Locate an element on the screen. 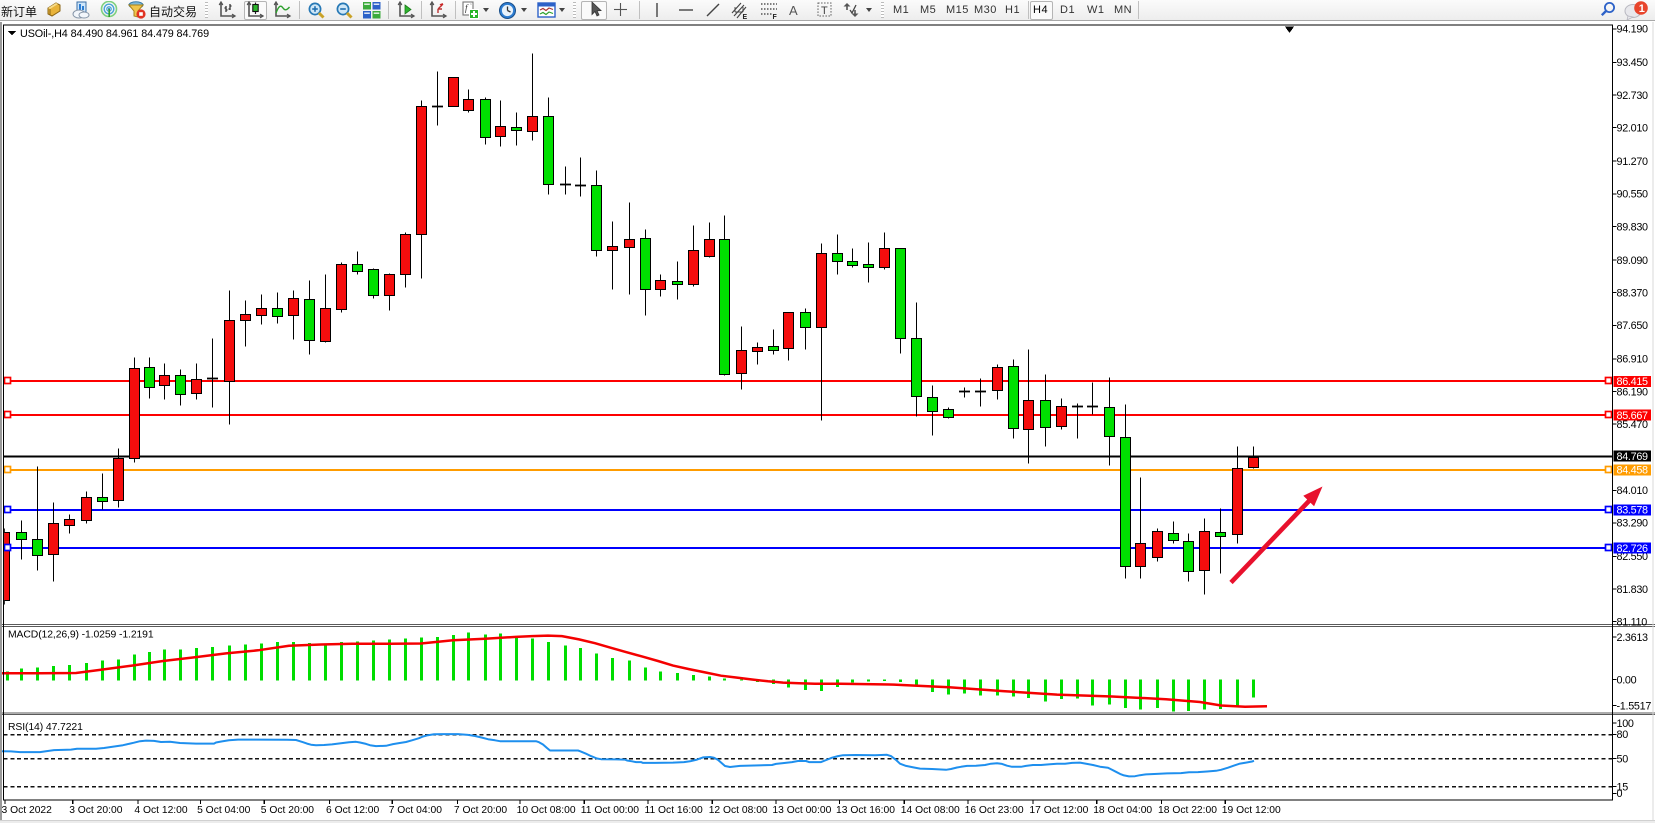  svg-text: 87.650 is located at coordinates (1633, 326).